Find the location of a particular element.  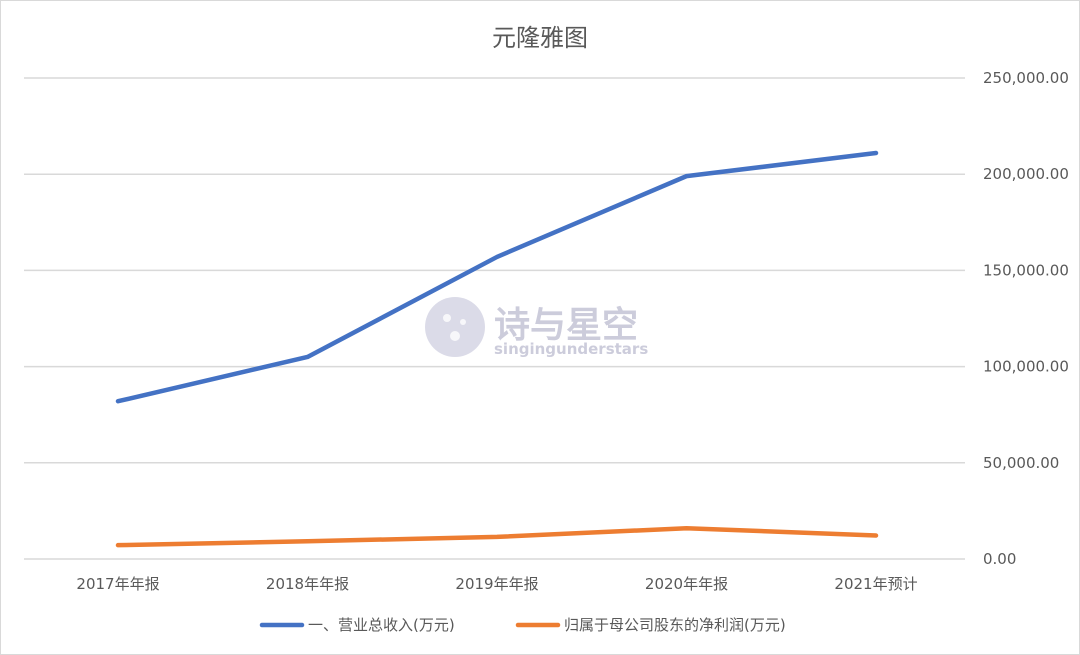

x-tick-label: 2020年年报 is located at coordinates (686, 584).